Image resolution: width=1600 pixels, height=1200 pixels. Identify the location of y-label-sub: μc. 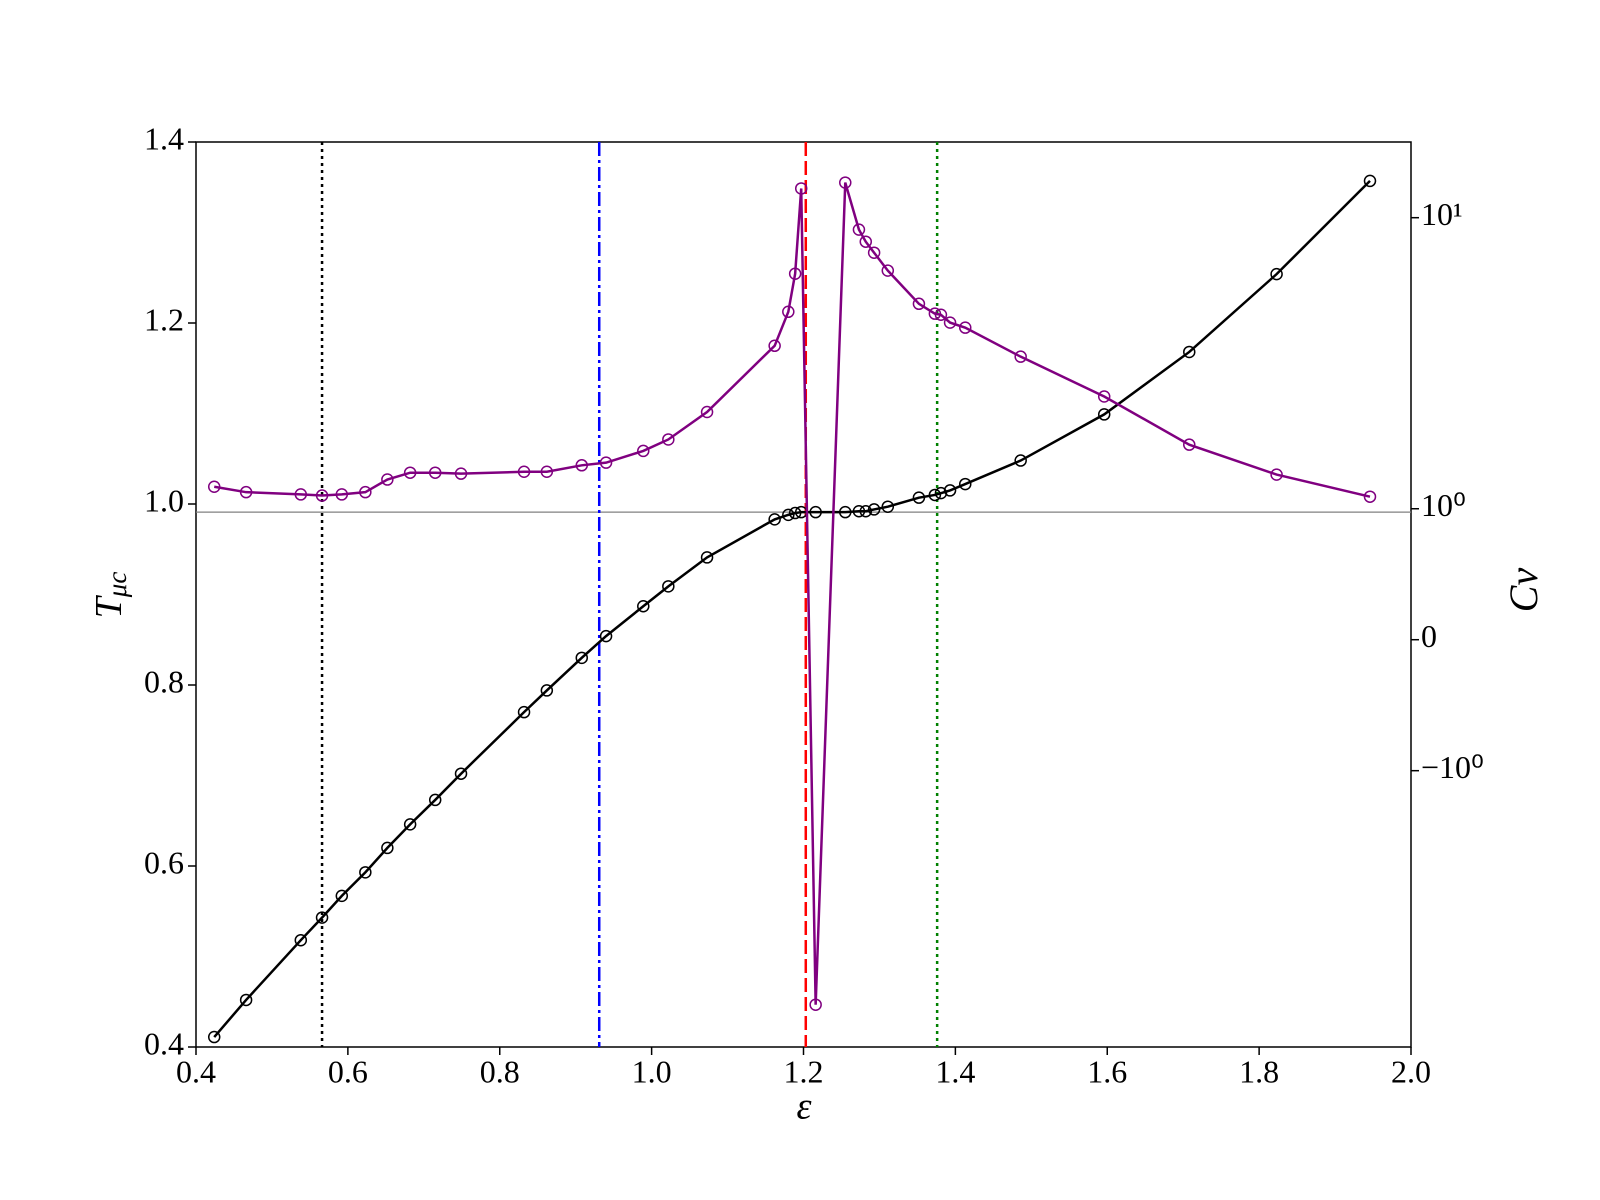
(117, 585).